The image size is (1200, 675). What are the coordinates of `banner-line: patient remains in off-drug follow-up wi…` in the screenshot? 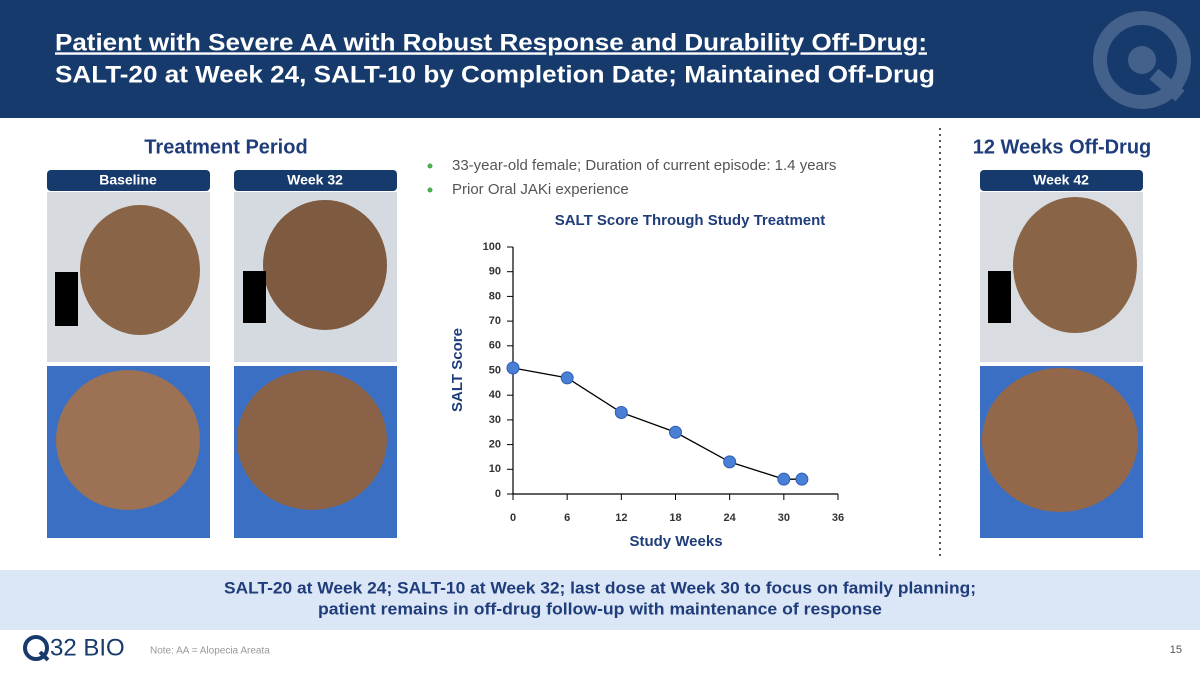 It's located at (600, 608).